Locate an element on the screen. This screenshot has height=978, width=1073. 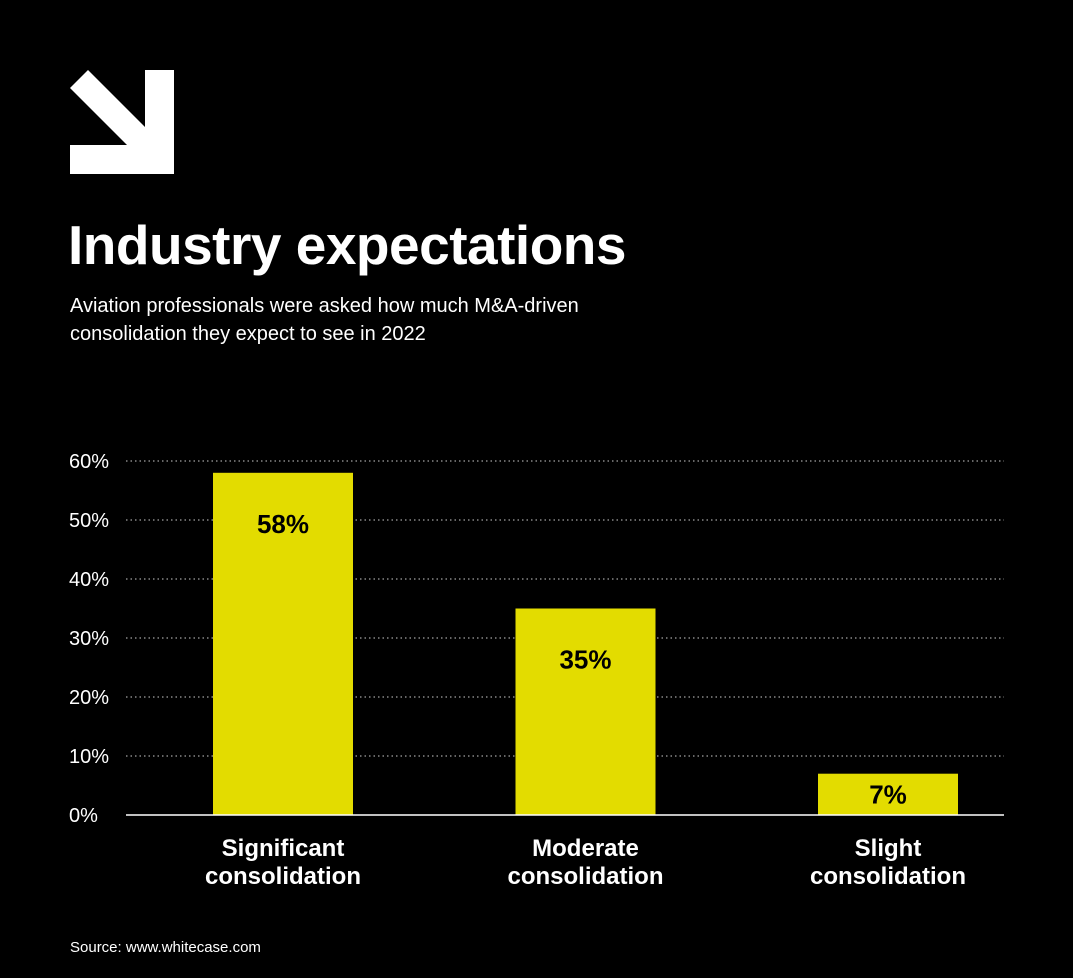
source-note: Source: www.whitecase.com is located at coordinates (165, 947).